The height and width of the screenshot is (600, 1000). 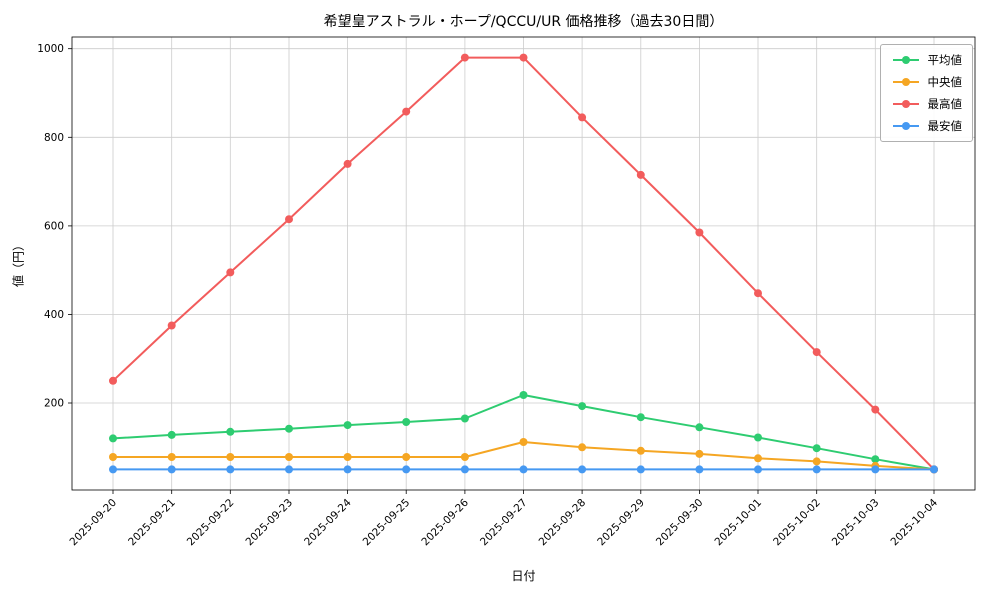 I want to click on svg-text: 2025-10-01, so click(x=738, y=523).